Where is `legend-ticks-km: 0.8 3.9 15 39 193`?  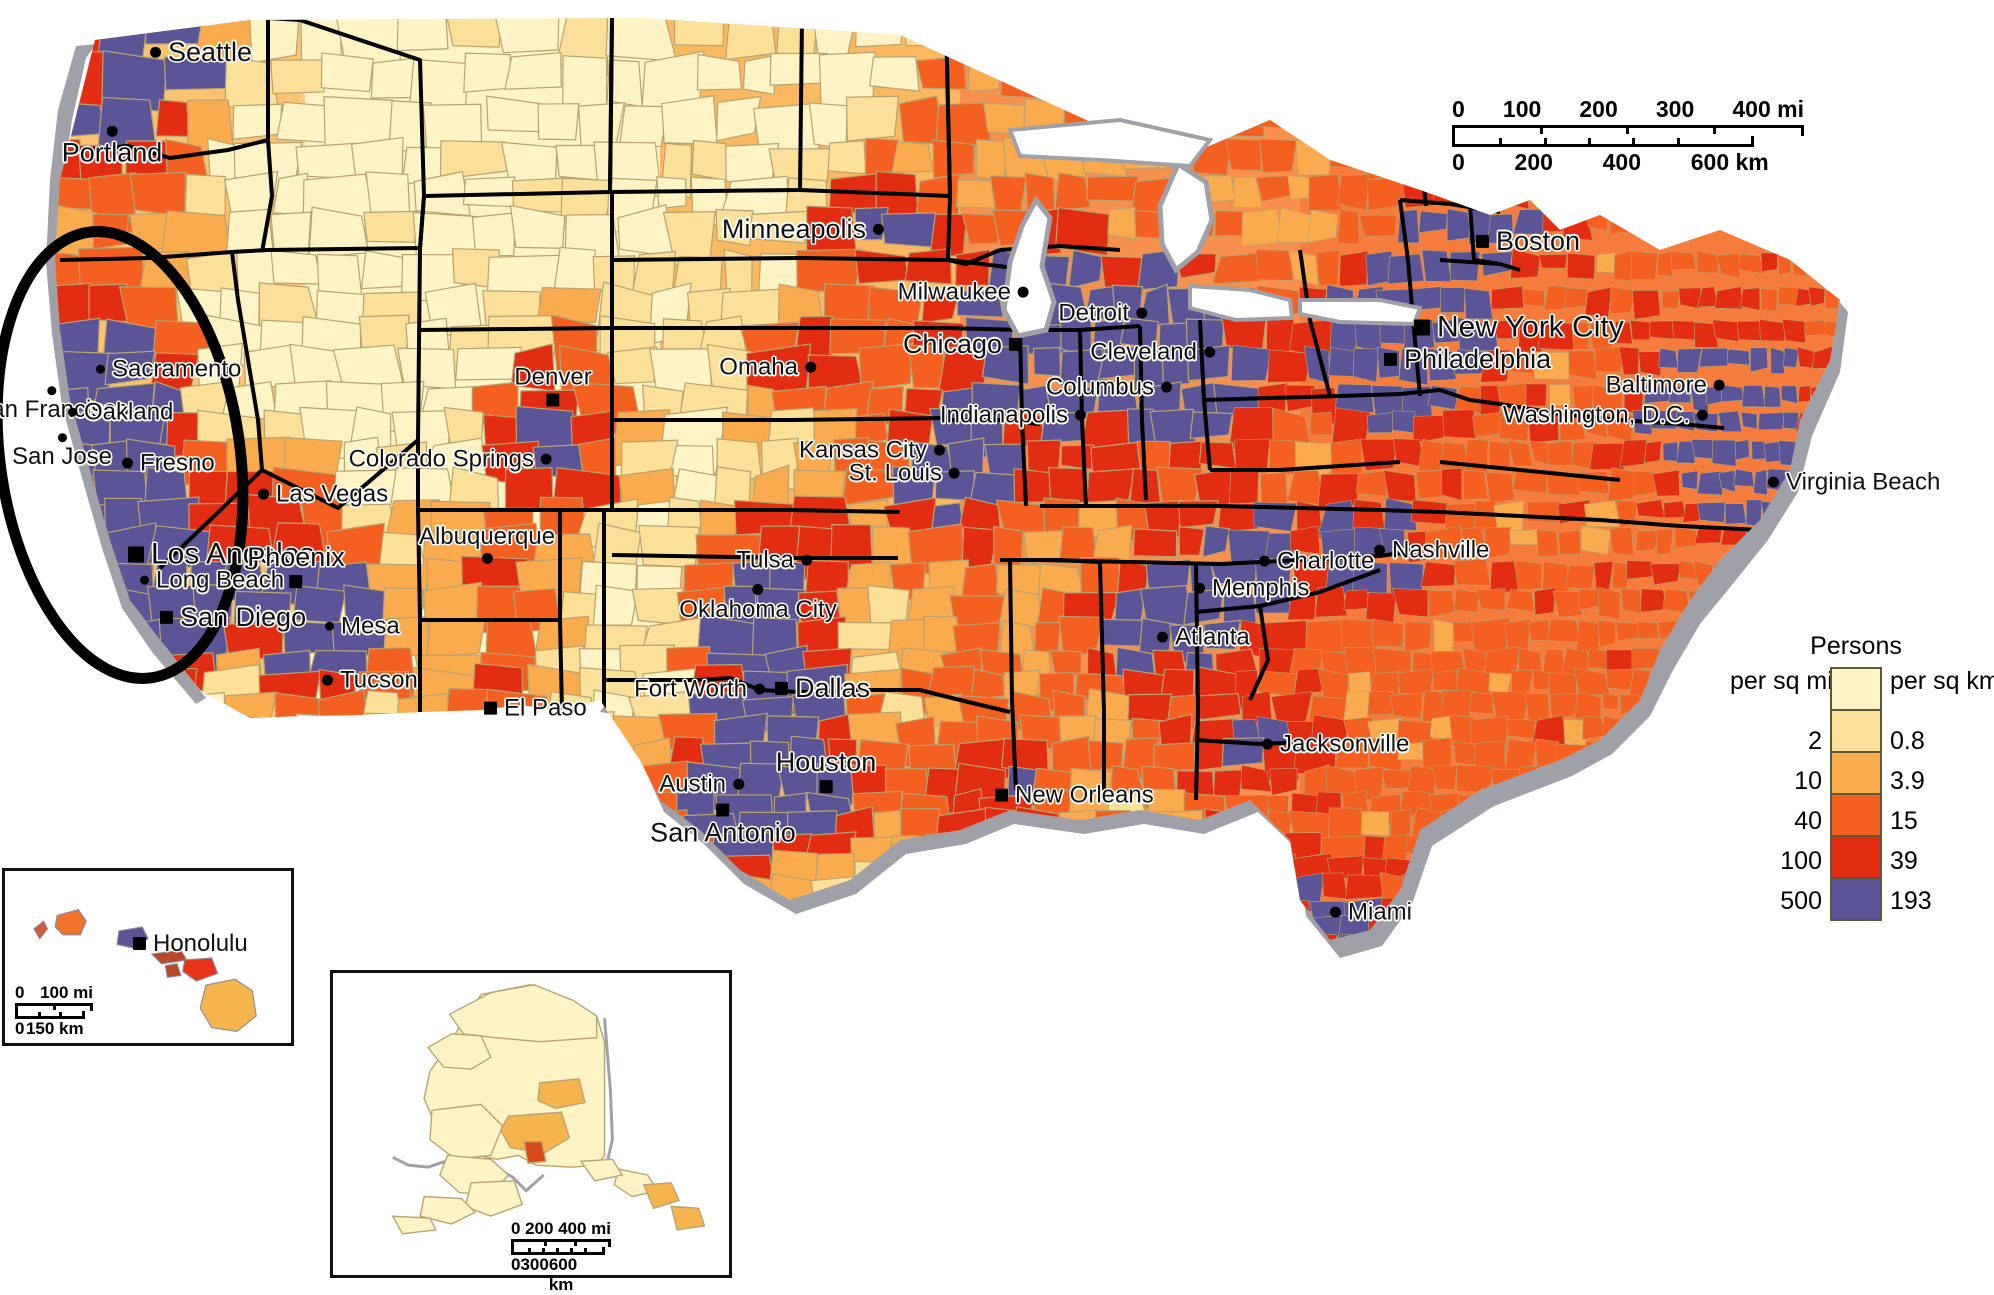
legend-ticks-km: 0.8 3.9 15 39 193 is located at coordinates (1936, 808).